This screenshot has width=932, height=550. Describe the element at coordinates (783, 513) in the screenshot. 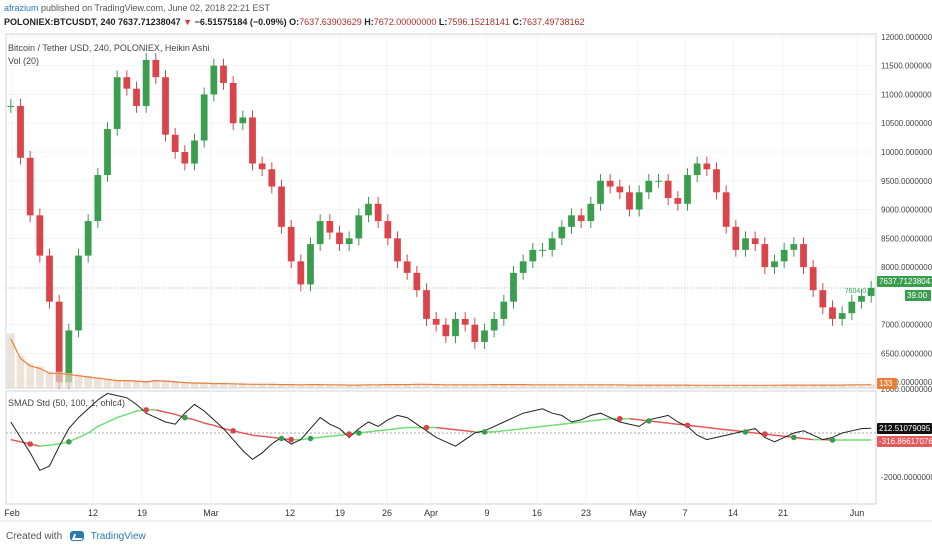

I see `time-axis-label: 21` at that location.